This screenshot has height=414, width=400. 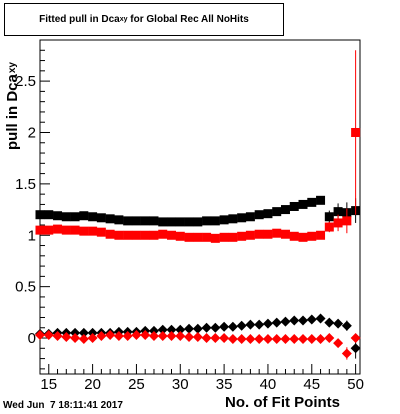 I want to click on timestamp: Wed Jun 7 18:11:41 2017, so click(x=63, y=405).